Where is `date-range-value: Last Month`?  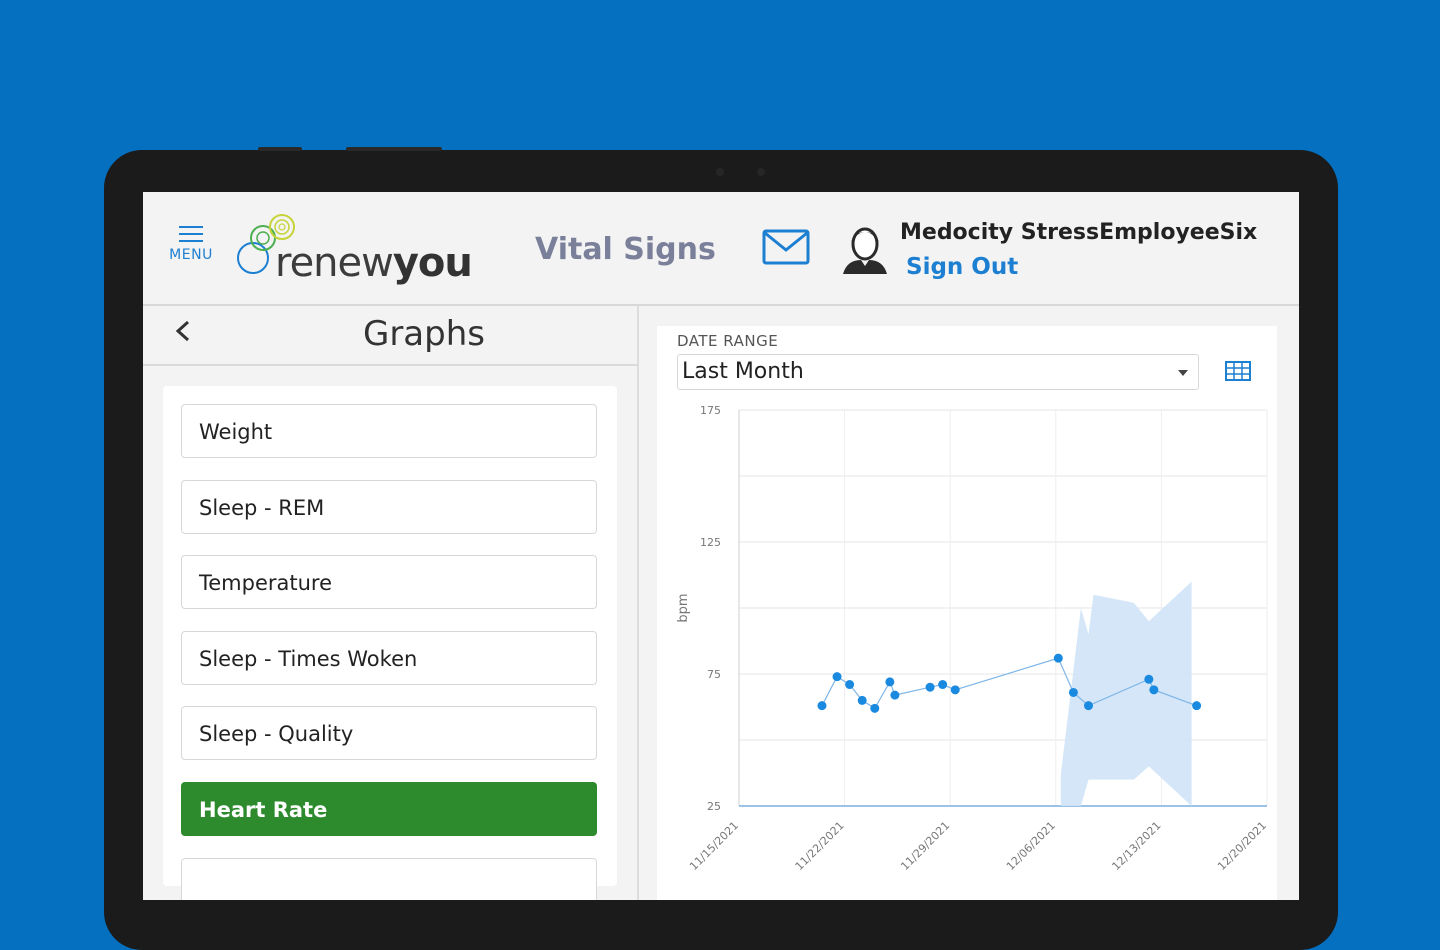
date-range-value: Last Month is located at coordinates (743, 371).